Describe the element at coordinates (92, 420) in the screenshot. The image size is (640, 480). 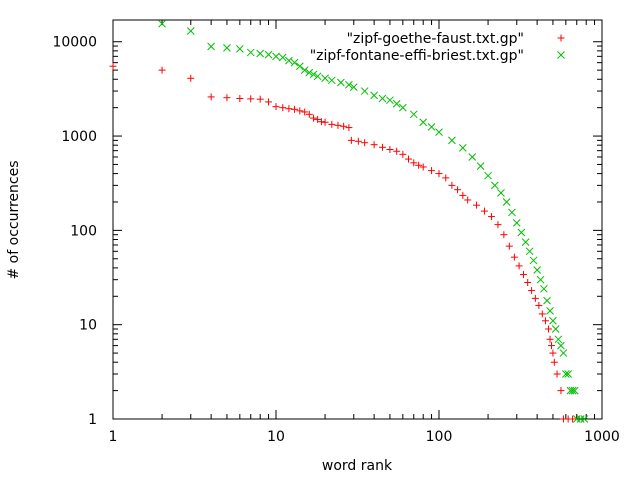
I see `y-tick-label: 1` at that location.